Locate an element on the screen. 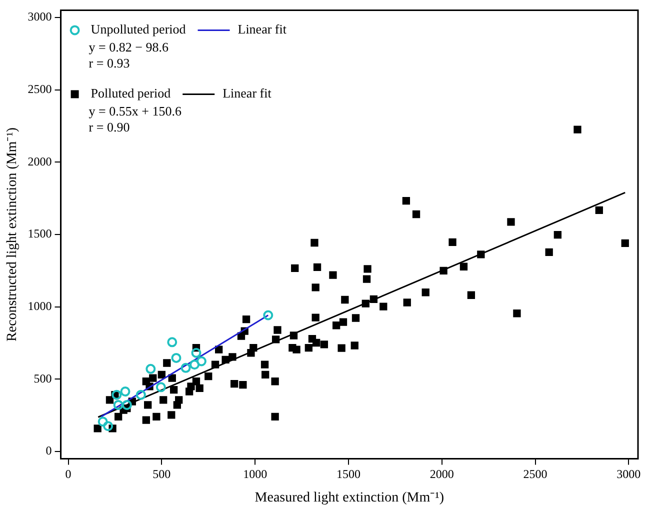 Image resolution: width=647 pixels, height=514 pixels. x-axis-title: Measured light extinction (Mm⁻¹) is located at coordinates (349, 498).